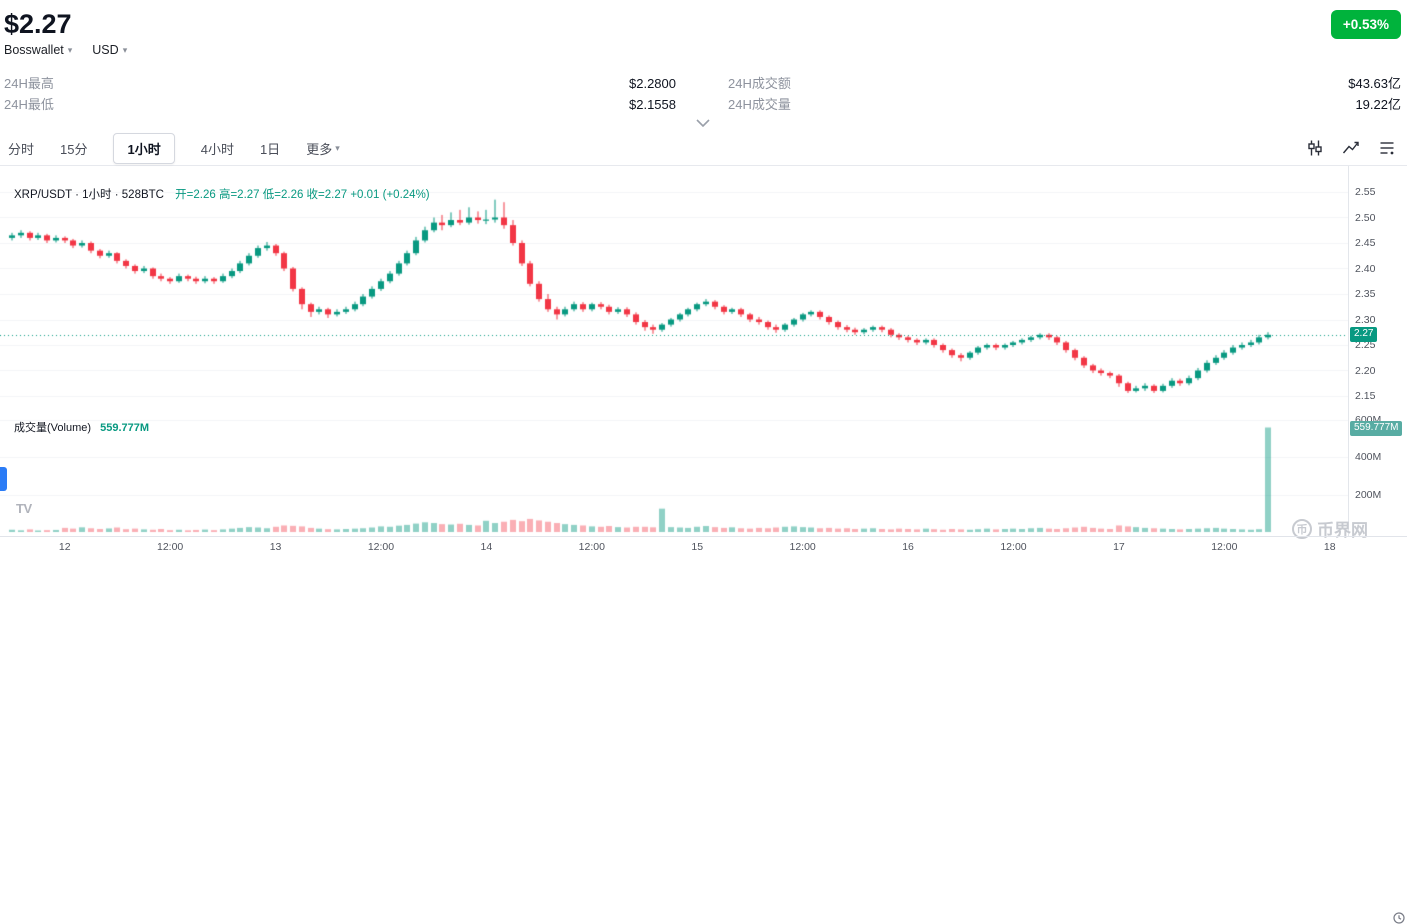 This screenshot has height=924, width=1407. I want to click on interval-tab-label: 1日, so click(270, 149).